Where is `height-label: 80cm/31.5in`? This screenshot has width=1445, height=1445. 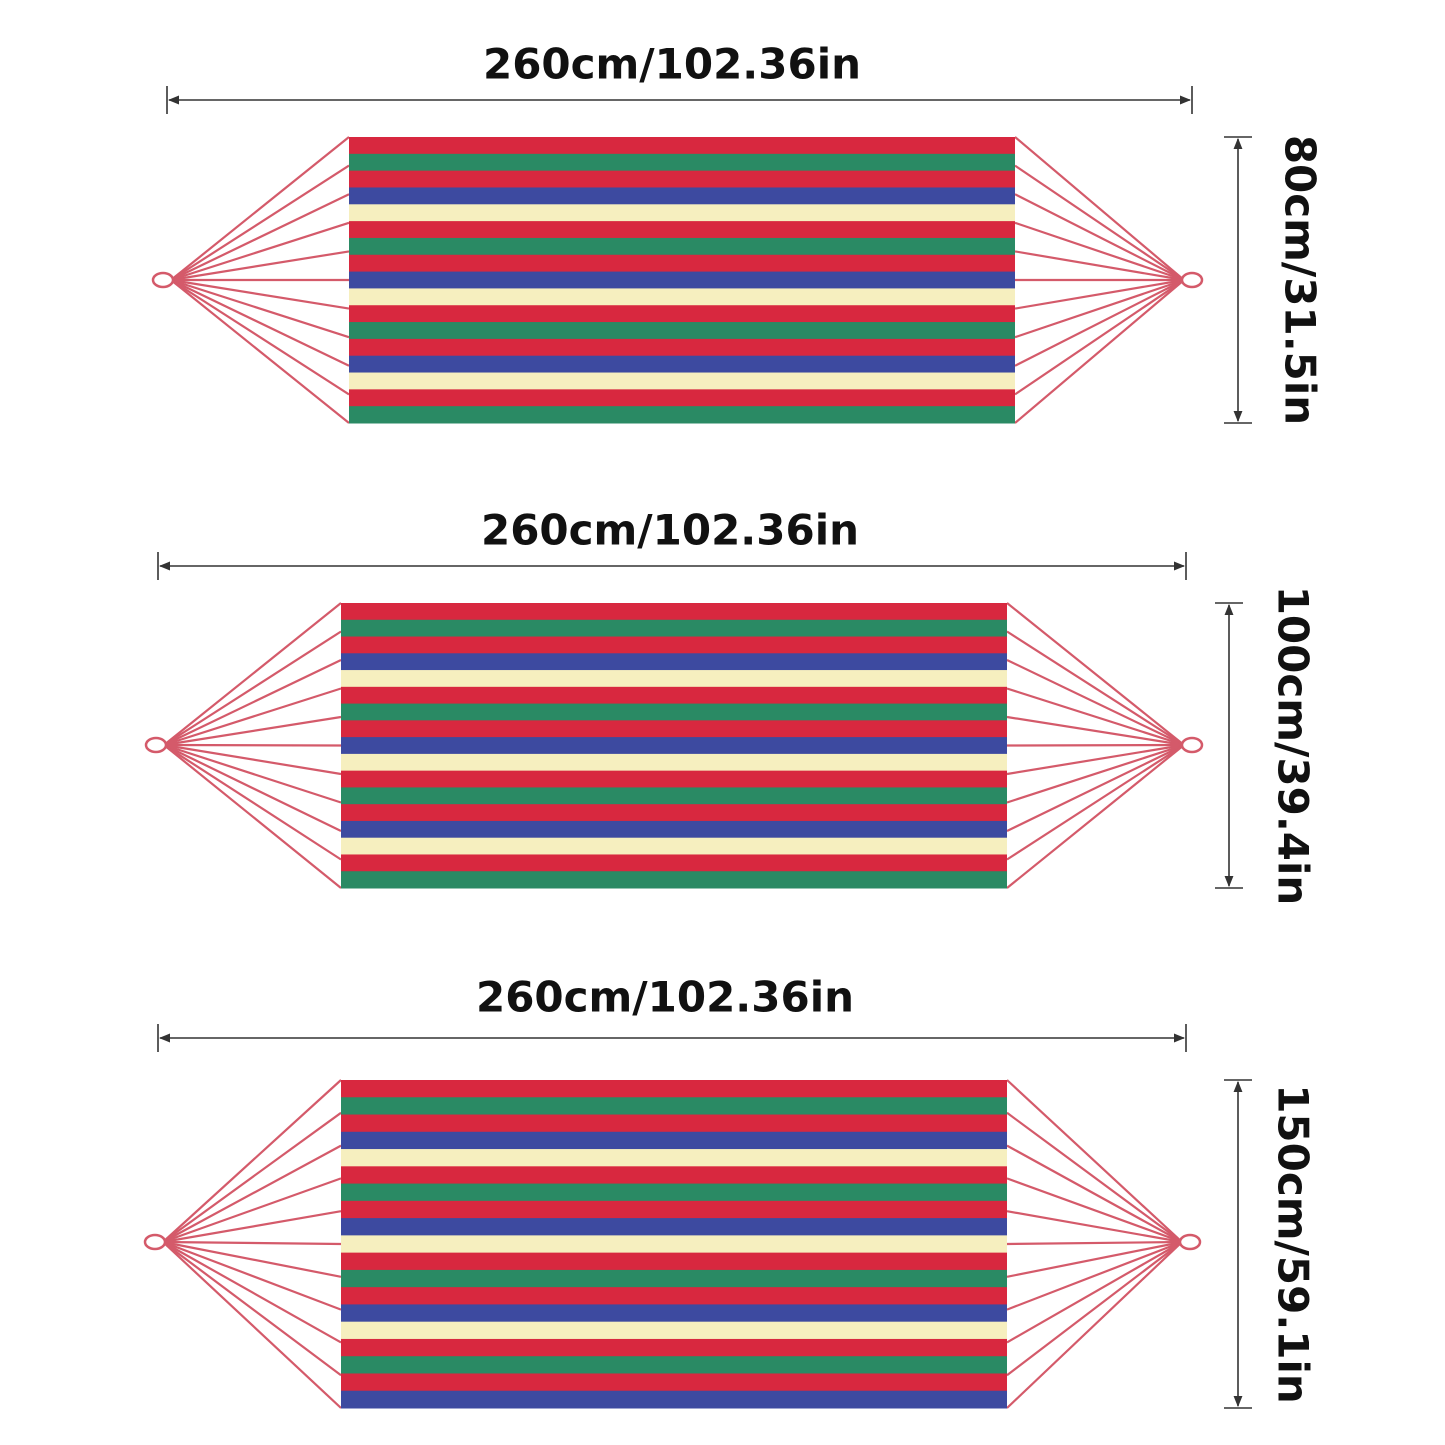 height-label: 80cm/31.5in is located at coordinates (1300, 280).